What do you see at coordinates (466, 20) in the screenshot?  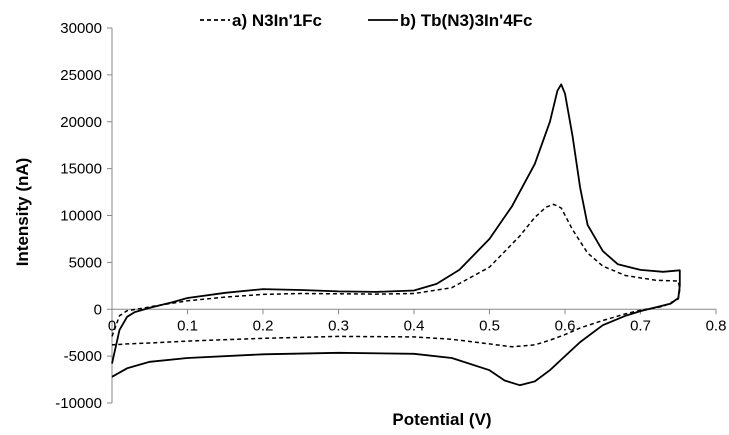 I see `legend-label: b) Tb(N3)3In'4Fc` at bounding box center [466, 20].